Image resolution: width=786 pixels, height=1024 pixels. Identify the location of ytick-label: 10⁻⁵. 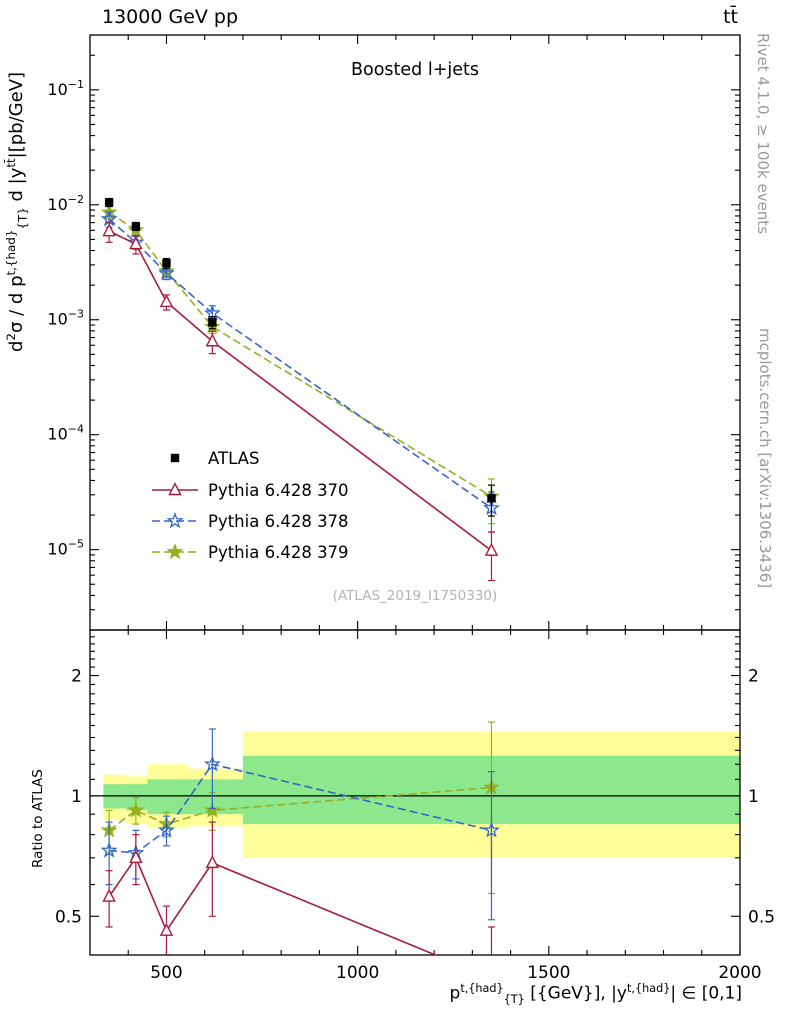
(65, 548).